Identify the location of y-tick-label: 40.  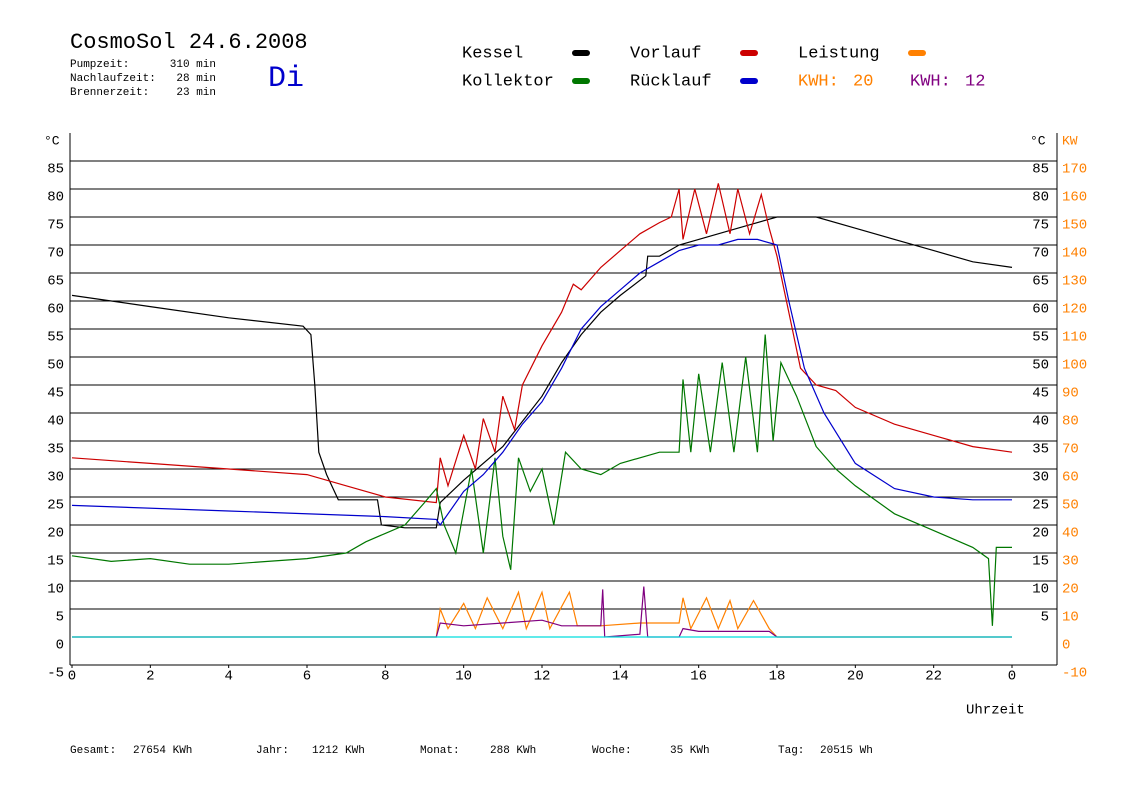
(55, 422).